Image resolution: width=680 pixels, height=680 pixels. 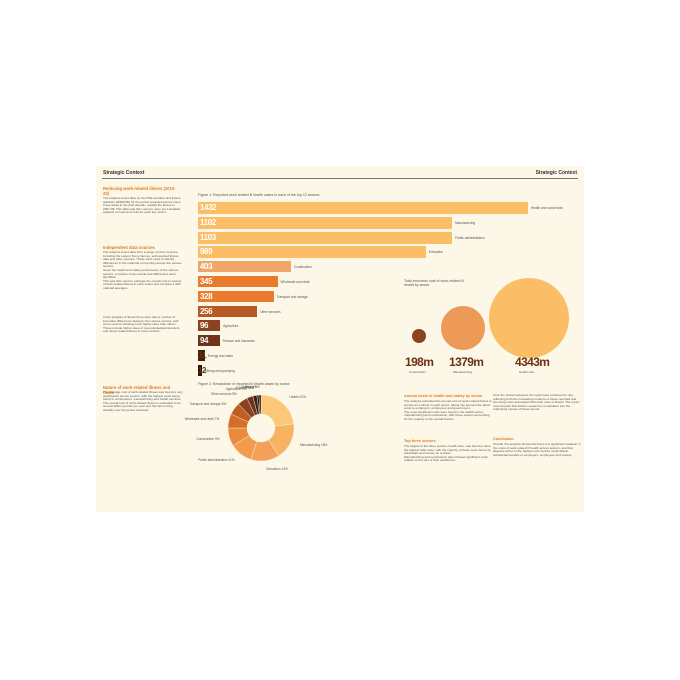 What do you see at coordinates (419, 362) in the screenshot?
I see `bubble-value: 198m` at bounding box center [419, 362].